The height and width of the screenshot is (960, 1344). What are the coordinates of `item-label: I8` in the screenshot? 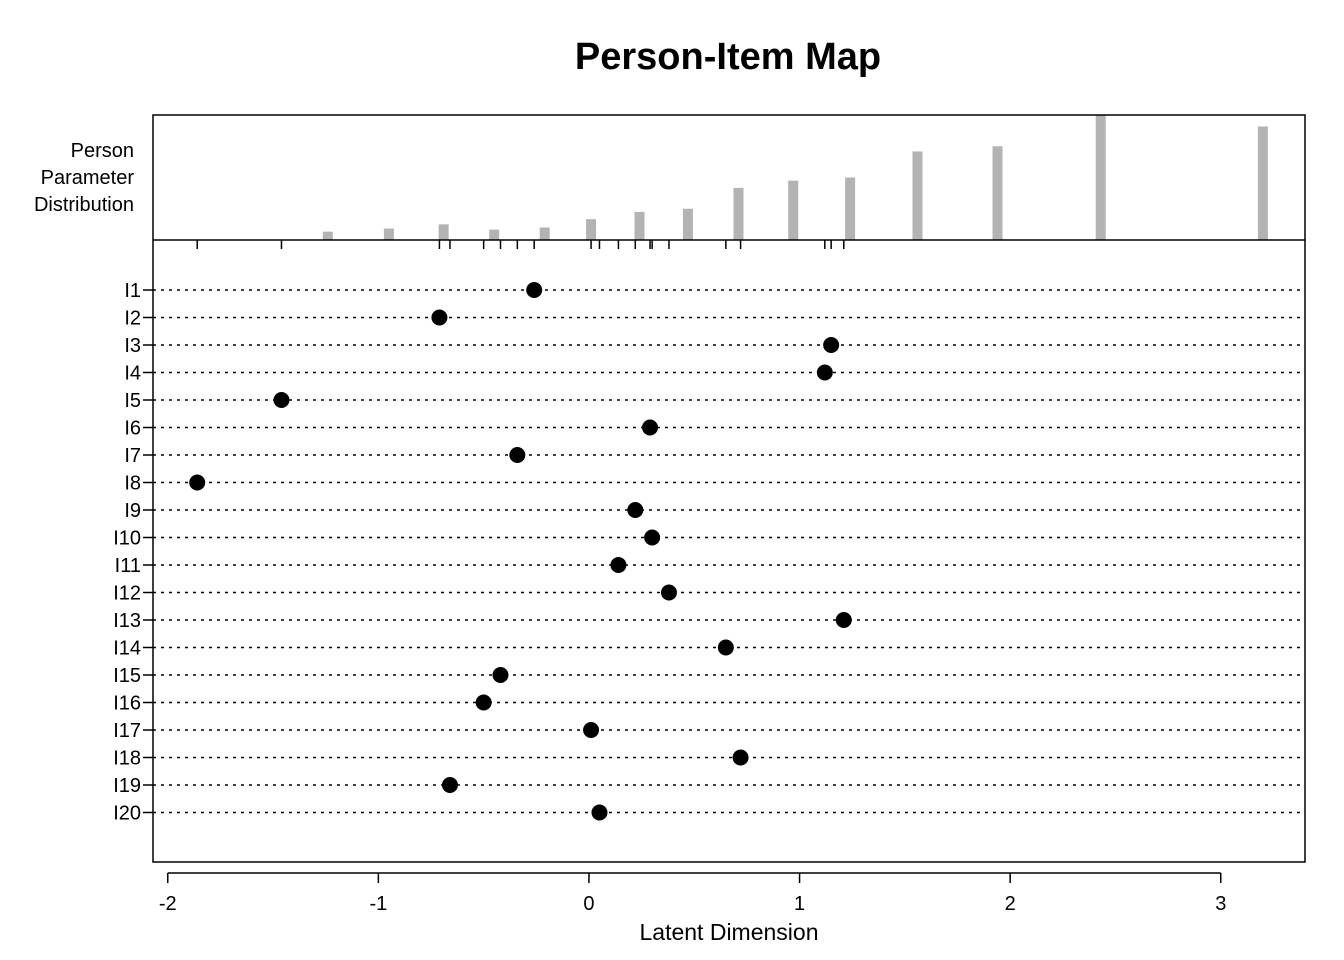 It's located at (132, 484).